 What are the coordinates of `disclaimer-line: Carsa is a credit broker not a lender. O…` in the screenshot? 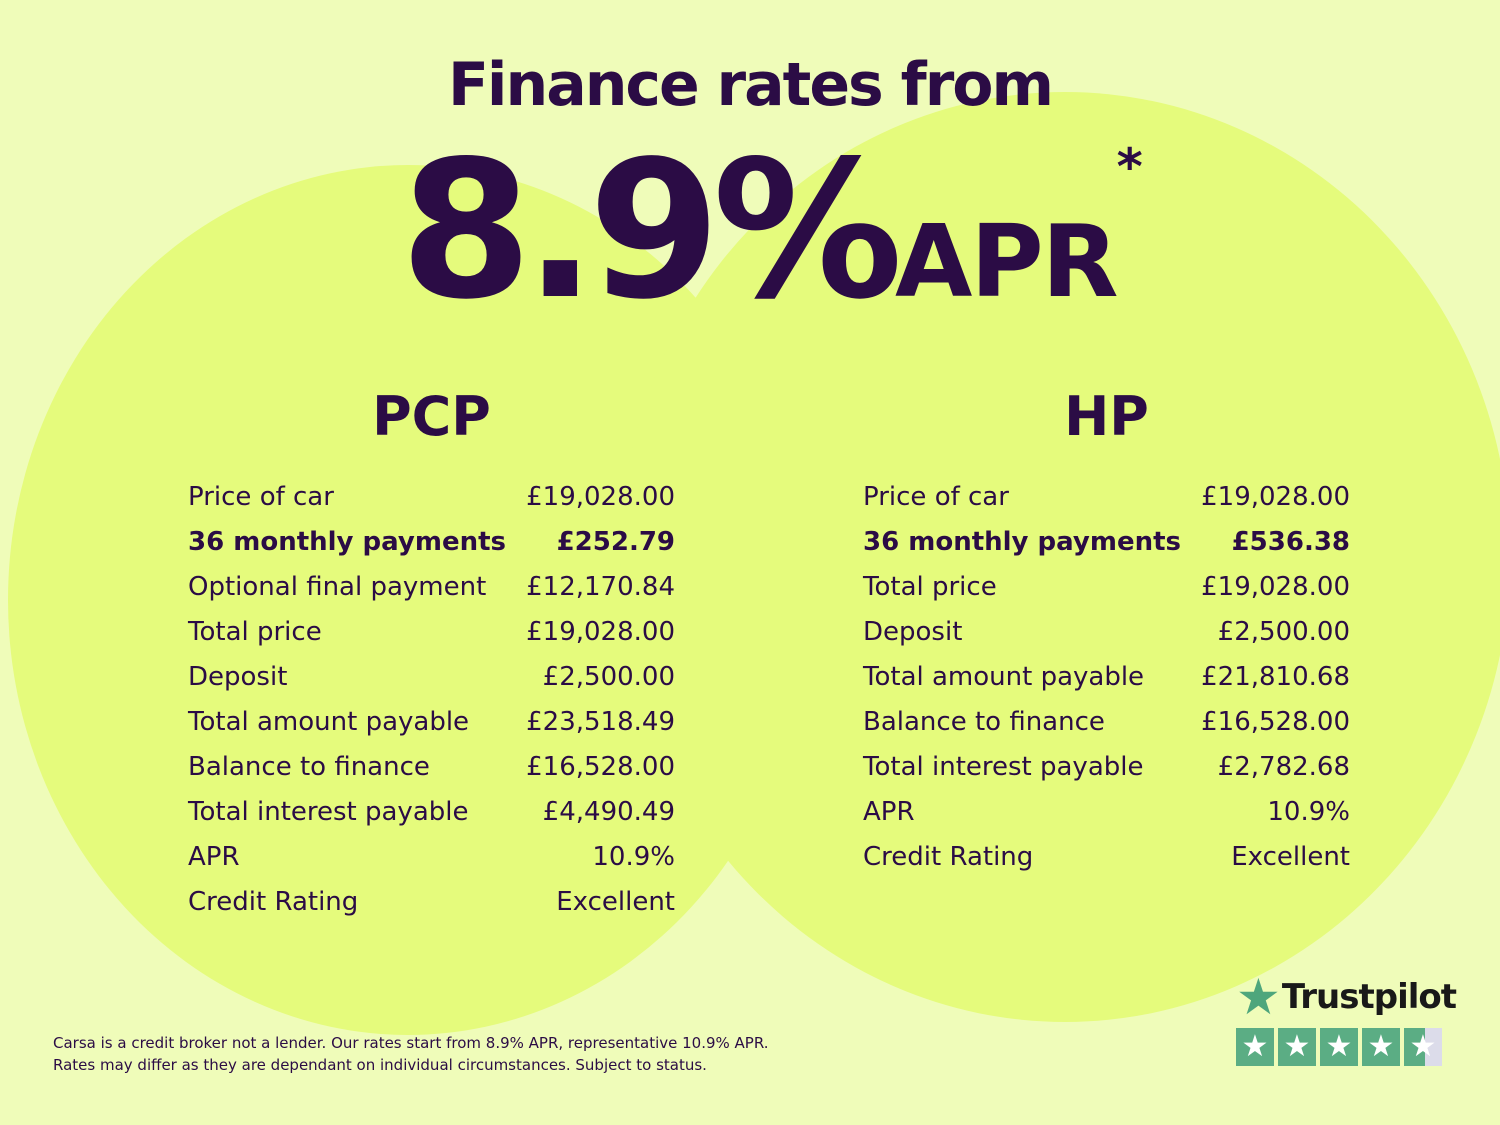 It's located at (411, 1043).